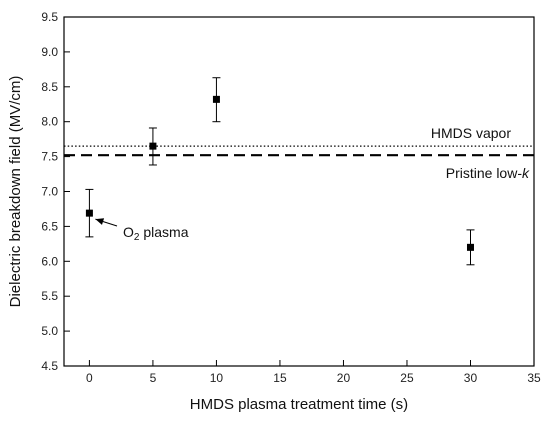 This screenshot has height=422, width=550. Describe the element at coordinates (344, 378) in the screenshot. I see `x-tick-label: 20` at that location.